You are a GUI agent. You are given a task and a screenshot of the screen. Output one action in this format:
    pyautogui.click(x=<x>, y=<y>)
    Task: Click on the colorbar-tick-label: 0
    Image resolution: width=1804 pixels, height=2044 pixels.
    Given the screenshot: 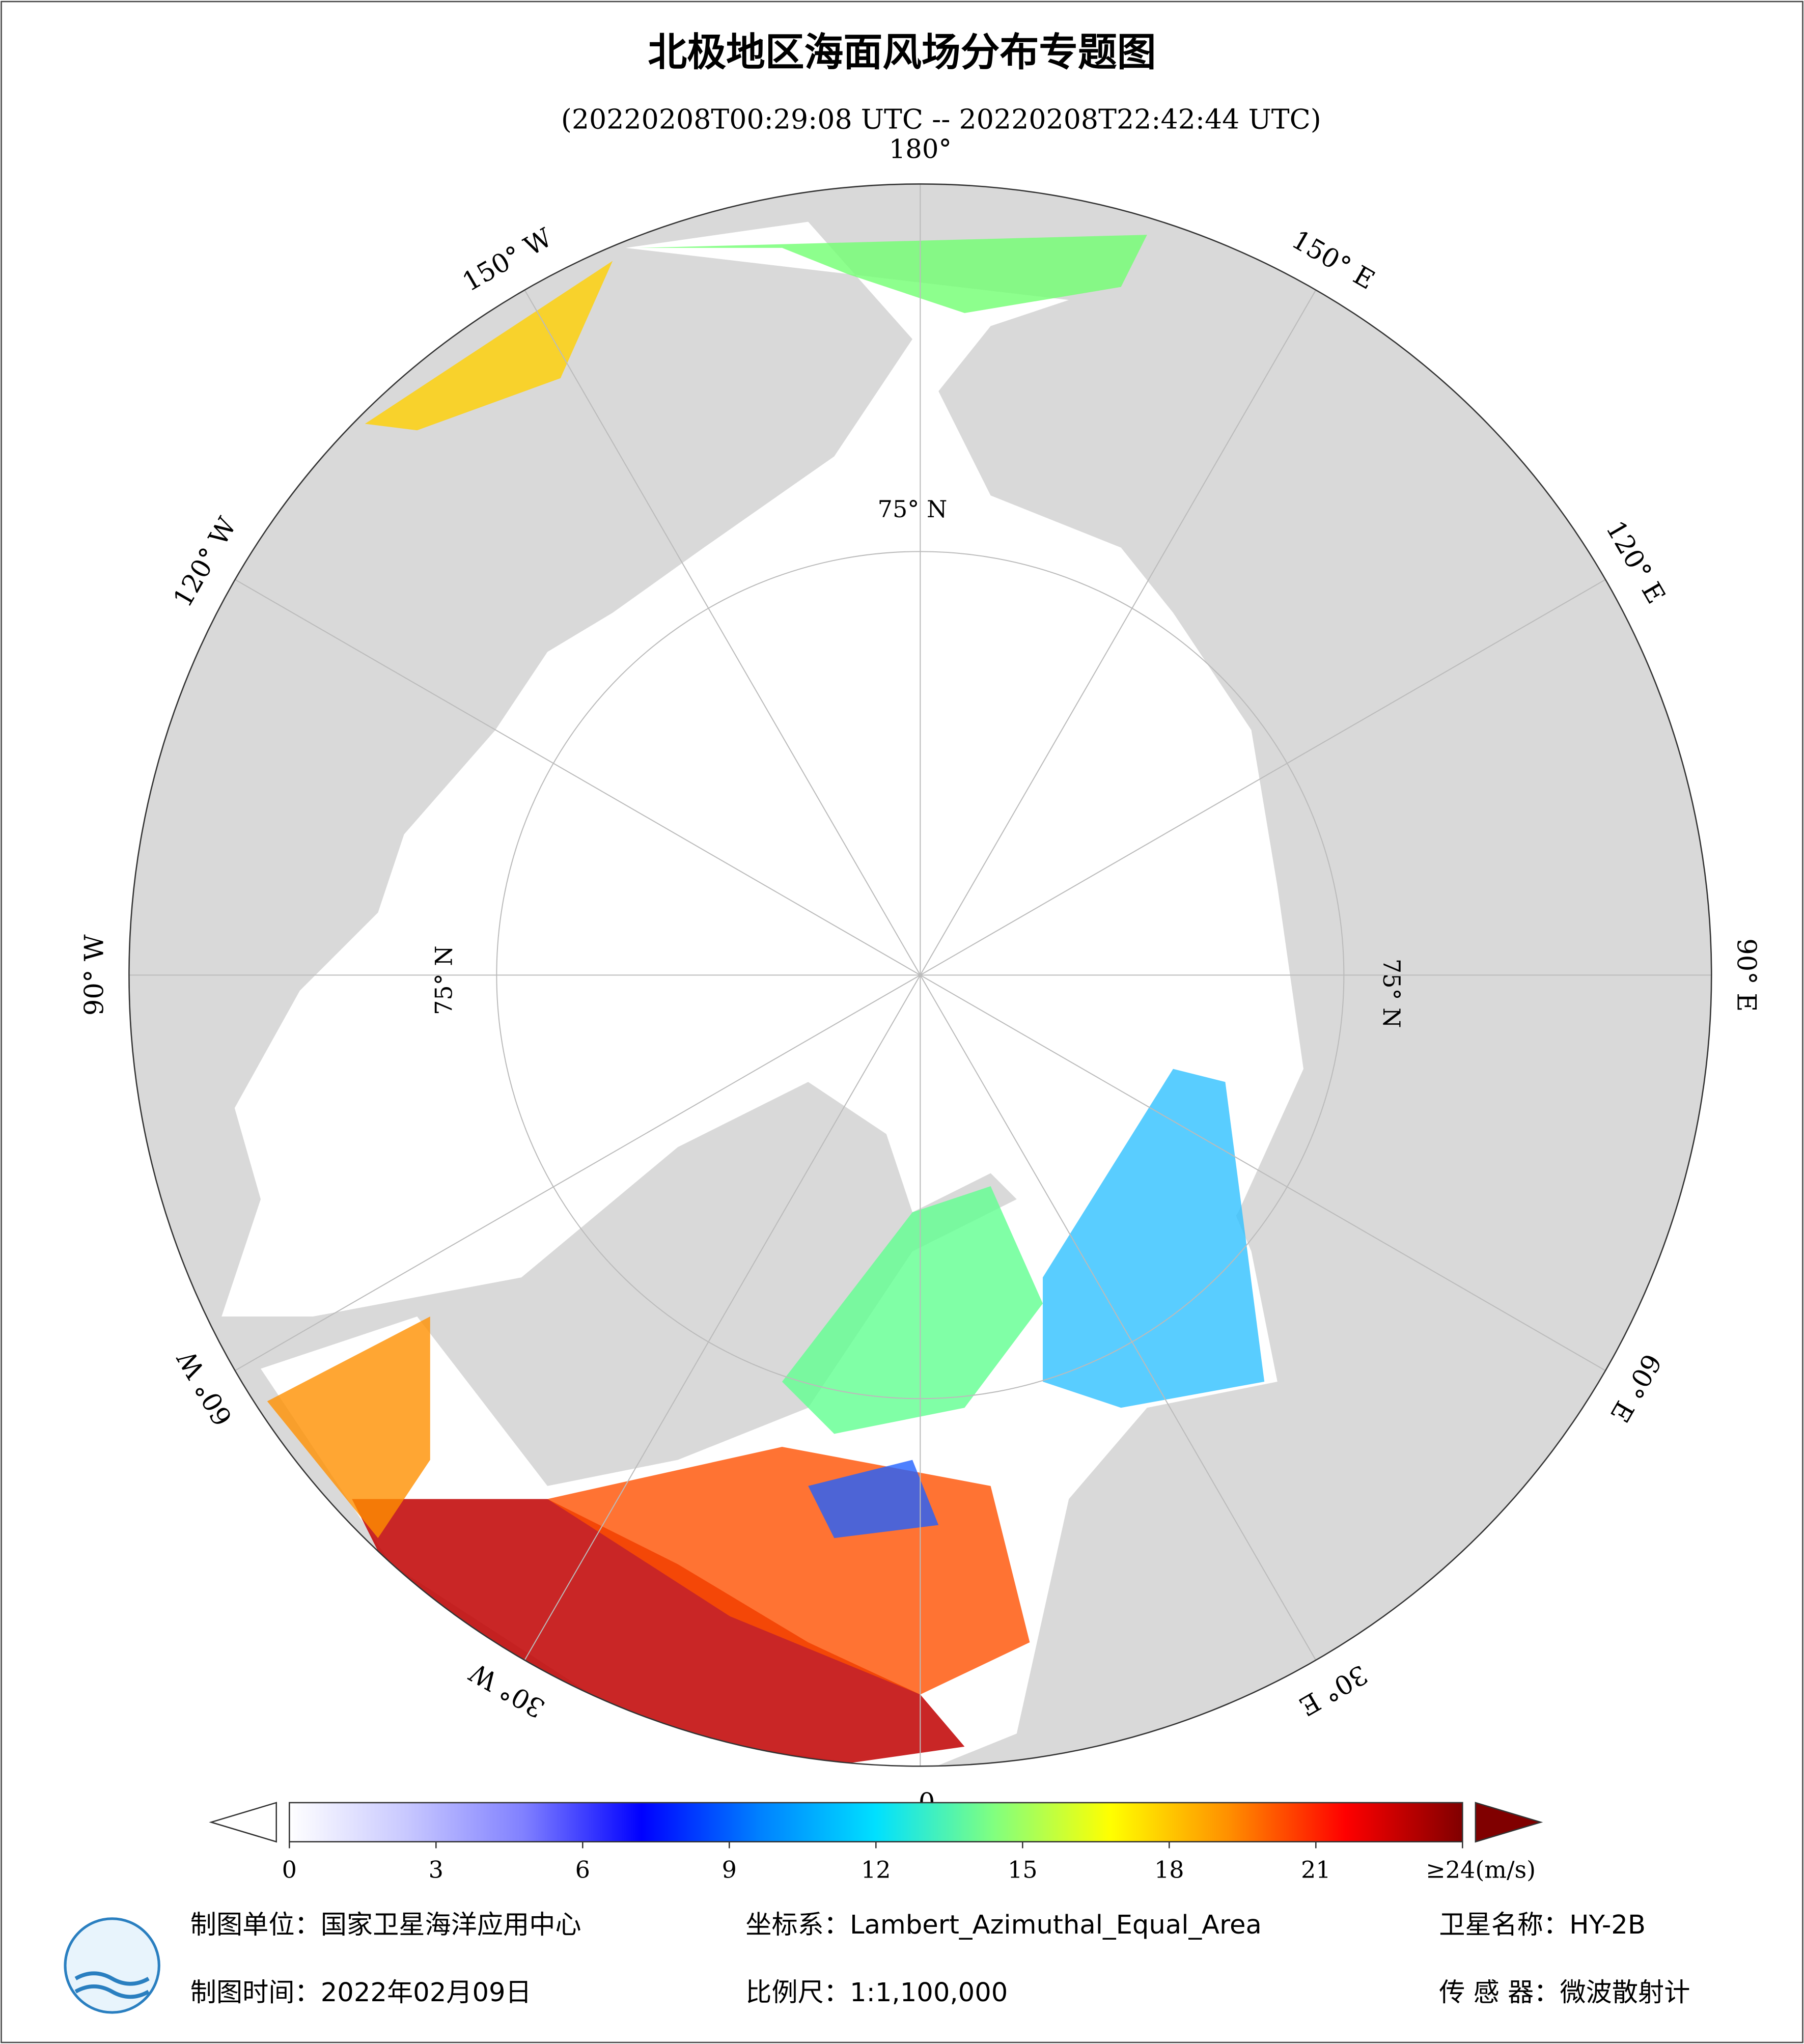 What is the action you would take?
    pyautogui.click(x=289, y=1870)
    